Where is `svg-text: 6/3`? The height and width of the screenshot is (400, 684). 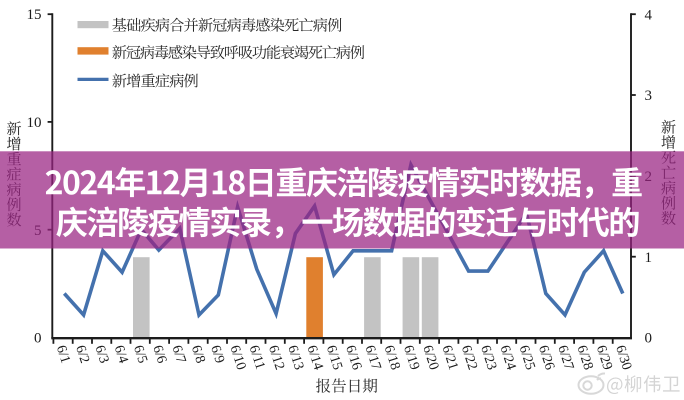
svg-text: 6/3 is located at coordinates (101, 355).